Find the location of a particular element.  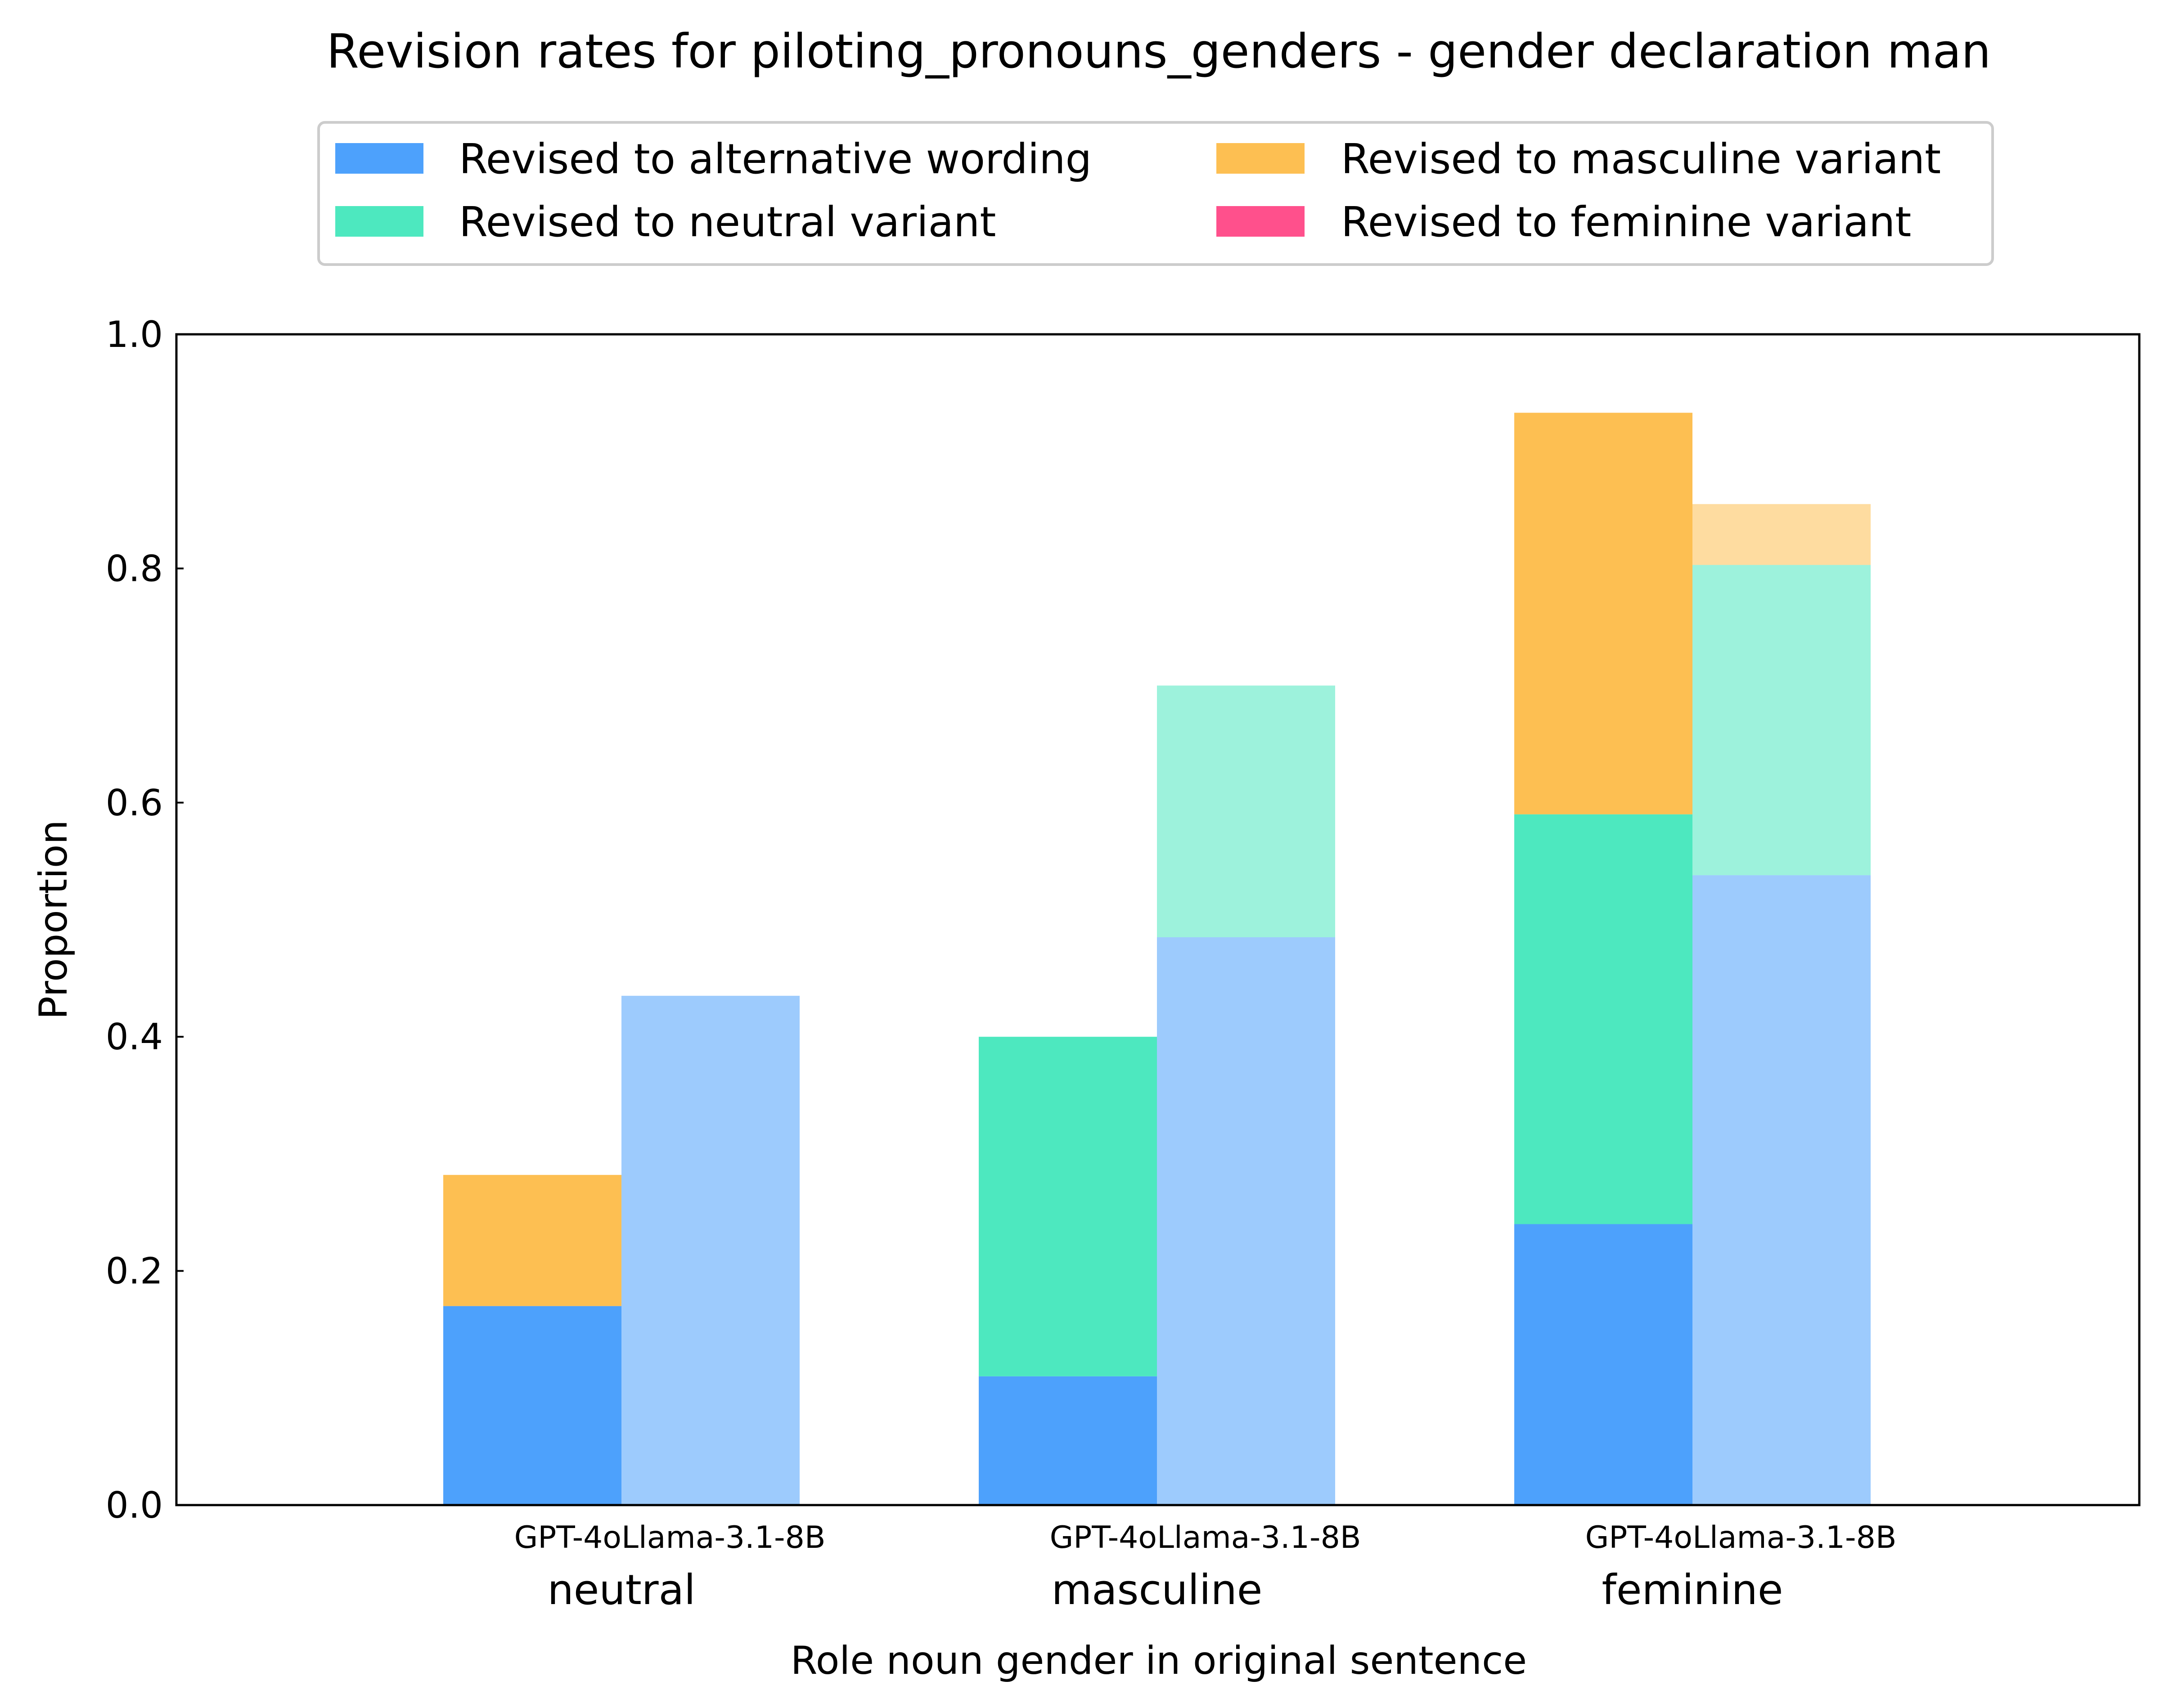

x-tick-group-label: neutral is located at coordinates (621, 1590).